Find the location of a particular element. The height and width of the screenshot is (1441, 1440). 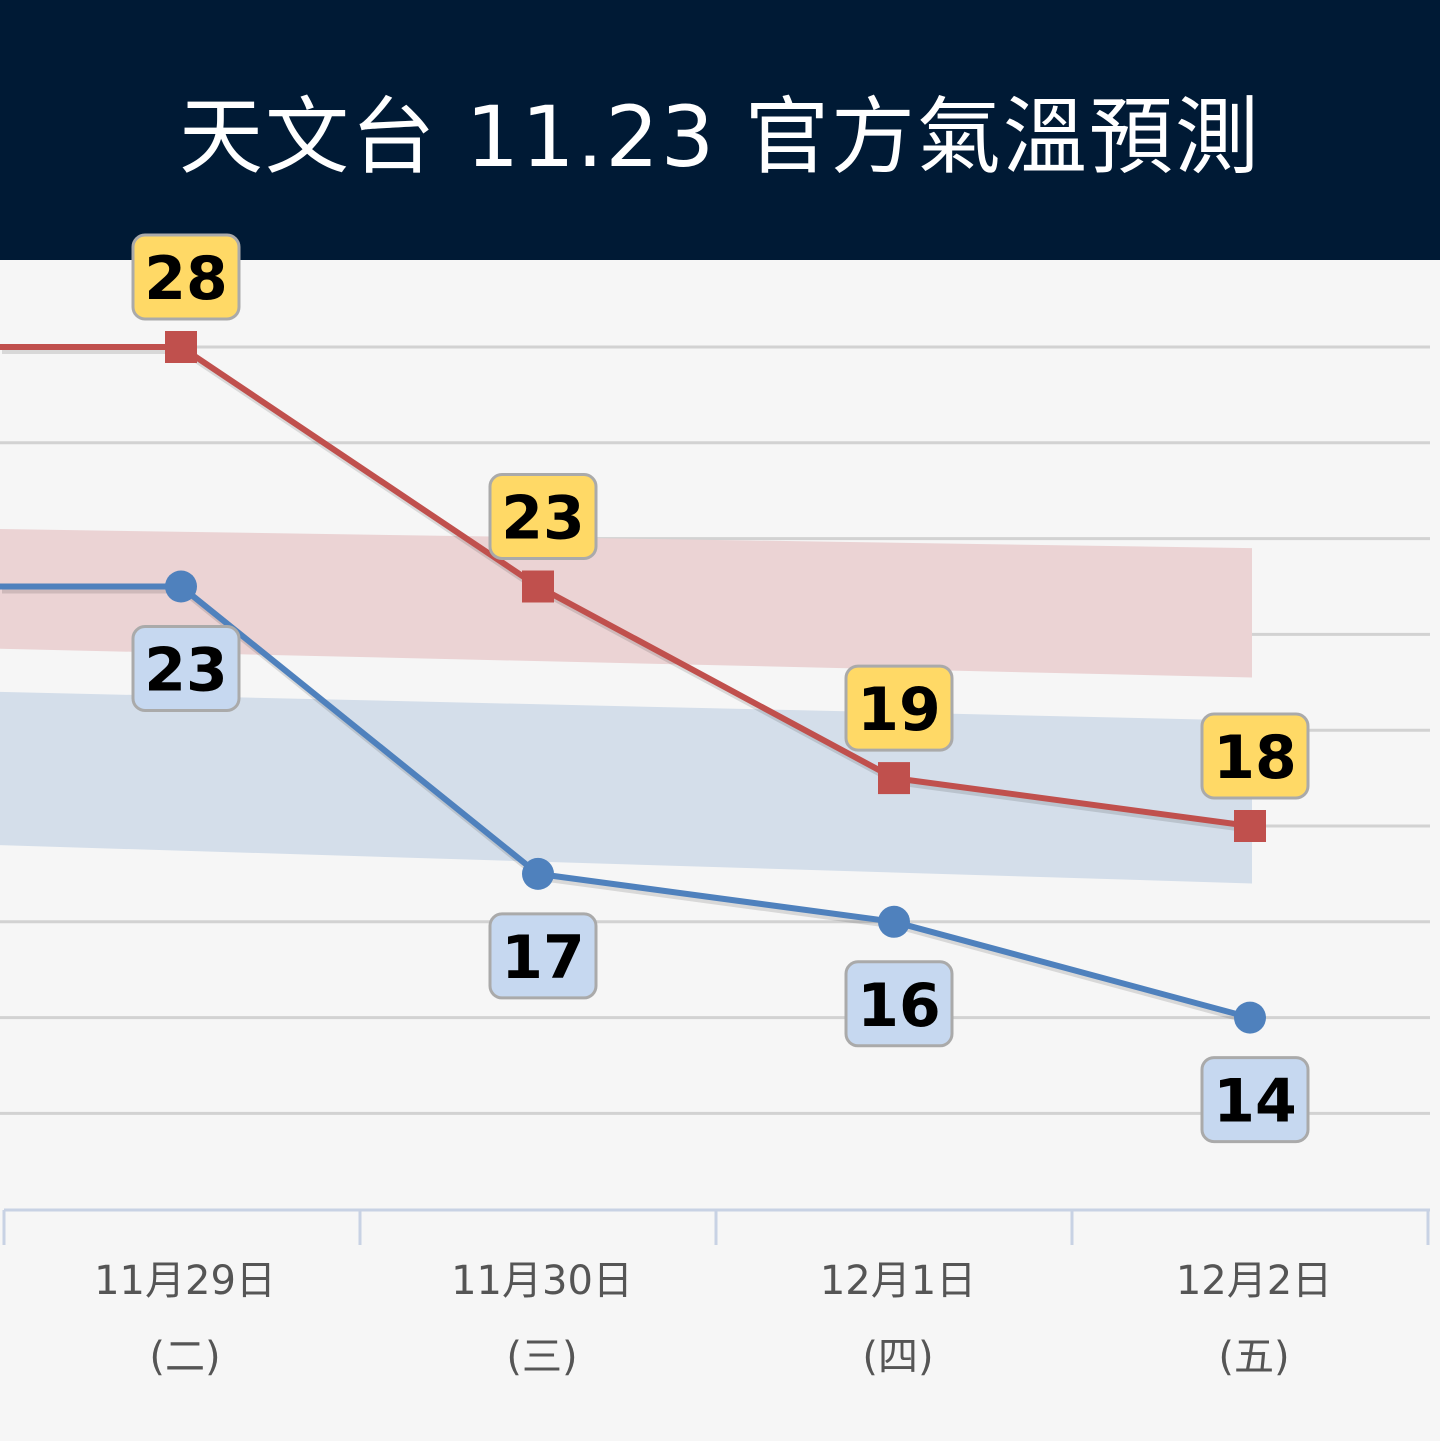

x-tick-weekday: (三) is located at coordinates (541, 1357).